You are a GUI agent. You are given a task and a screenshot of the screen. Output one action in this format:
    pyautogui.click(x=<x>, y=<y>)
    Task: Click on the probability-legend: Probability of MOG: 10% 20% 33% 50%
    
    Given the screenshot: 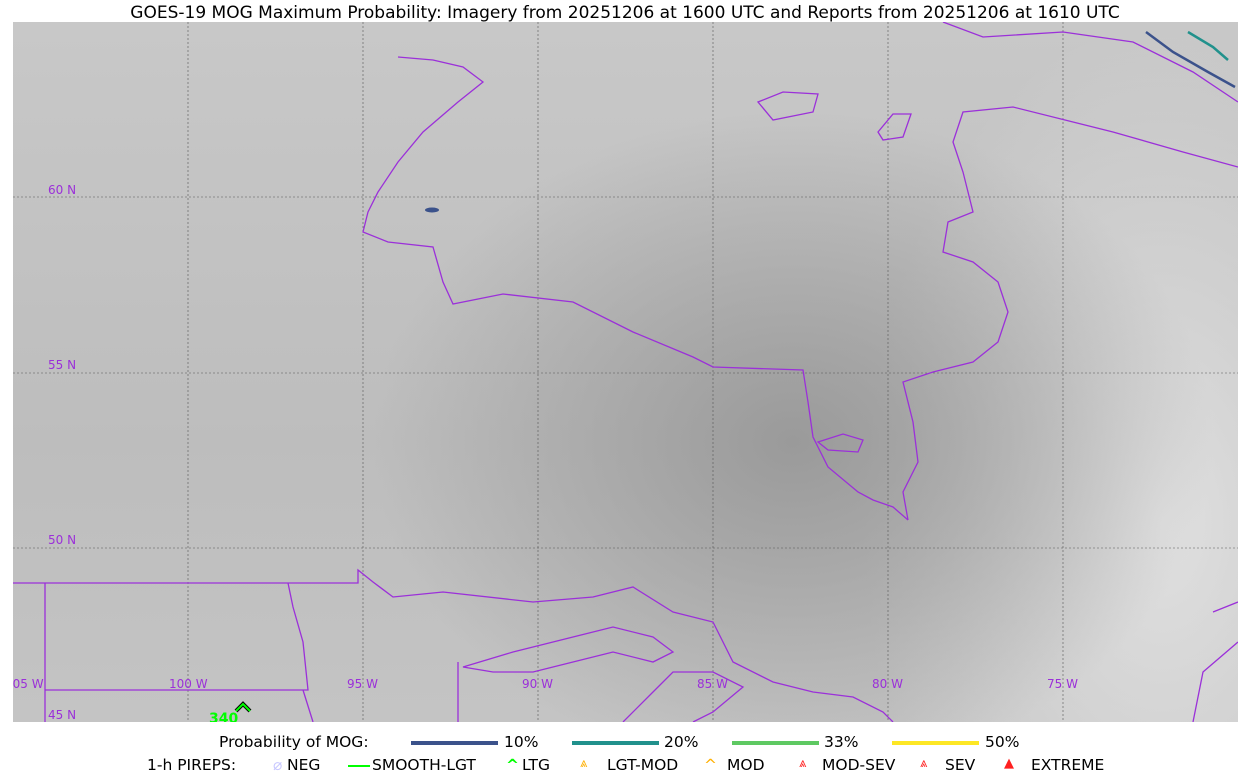 What is the action you would take?
    pyautogui.click(x=625, y=743)
    